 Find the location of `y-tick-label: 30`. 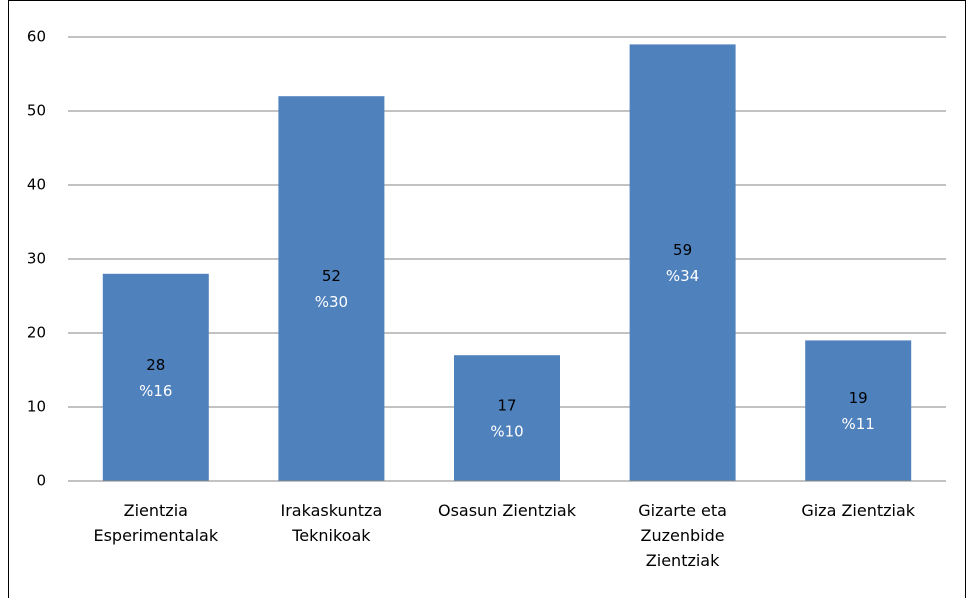

y-tick-label: 30 is located at coordinates (36, 259).